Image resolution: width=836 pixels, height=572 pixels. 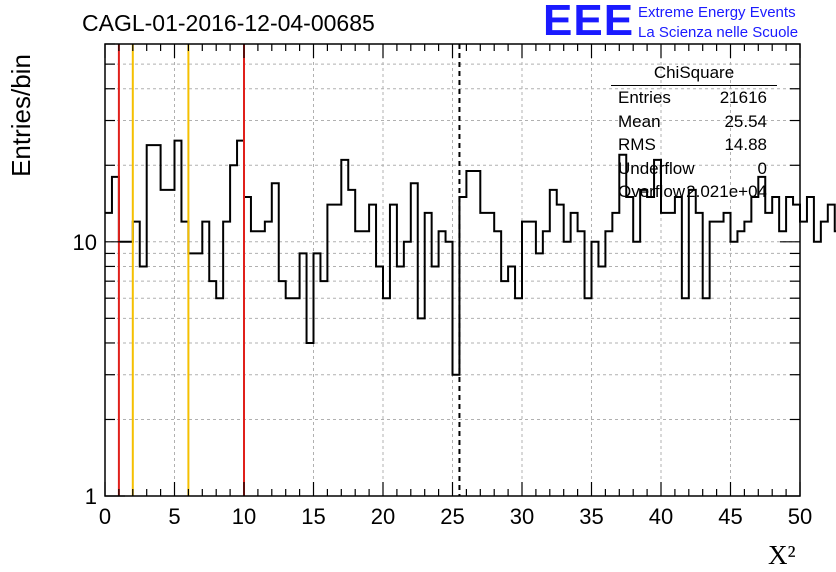 What do you see at coordinates (591, 516) in the screenshot?
I see `x-tick-label: 35` at bounding box center [591, 516].